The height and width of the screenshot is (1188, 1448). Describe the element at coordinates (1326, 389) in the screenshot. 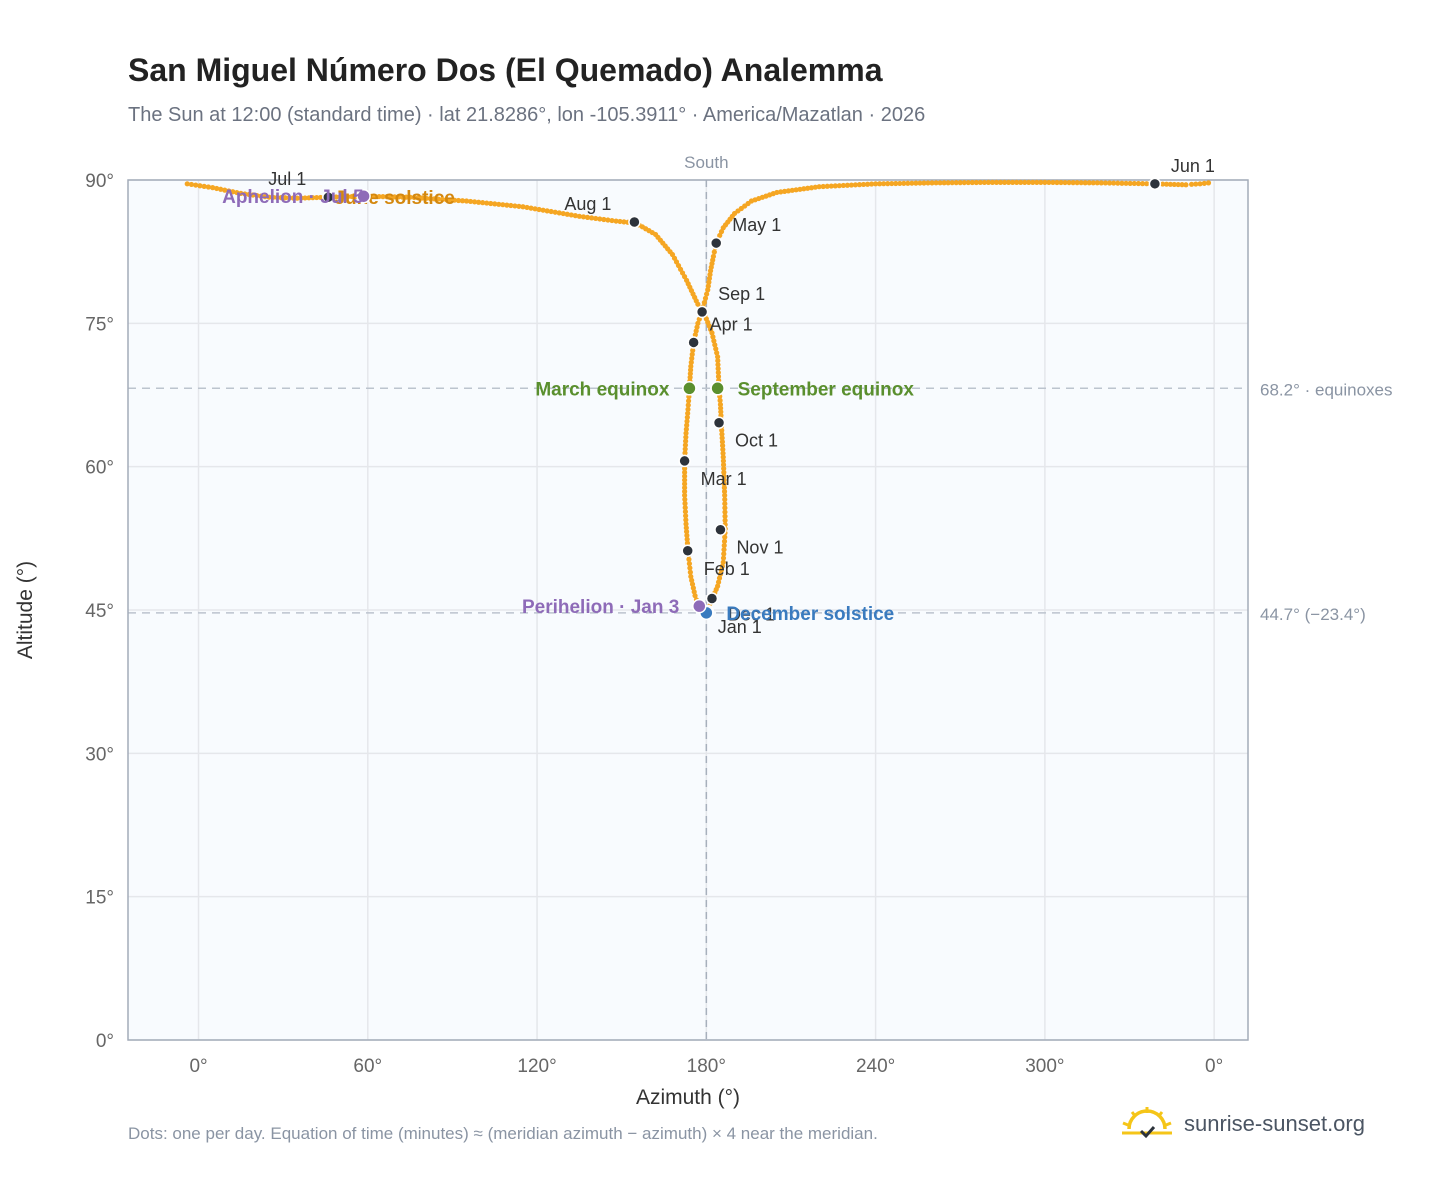

I see `reference-line-label: 68.2° · equinoxes` at that location.